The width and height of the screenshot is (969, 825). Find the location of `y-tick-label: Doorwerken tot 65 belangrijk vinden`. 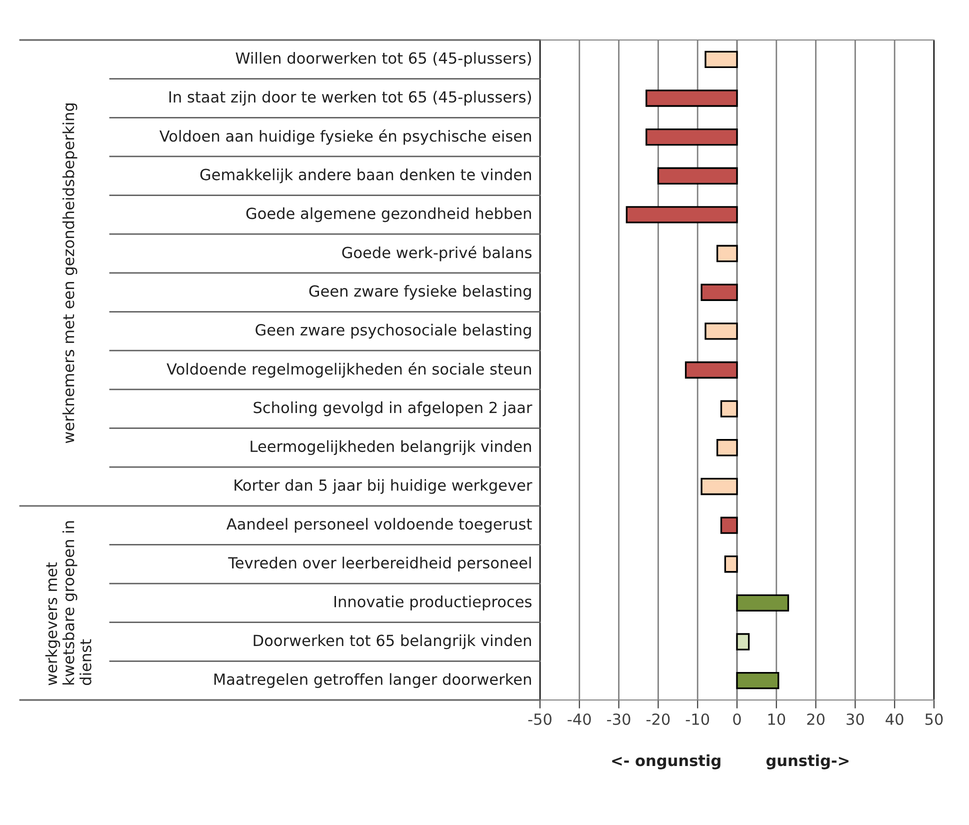

y-tick-label: Doorwerken tot 65 belangrijk vinden is located at coordinates (392, 642).